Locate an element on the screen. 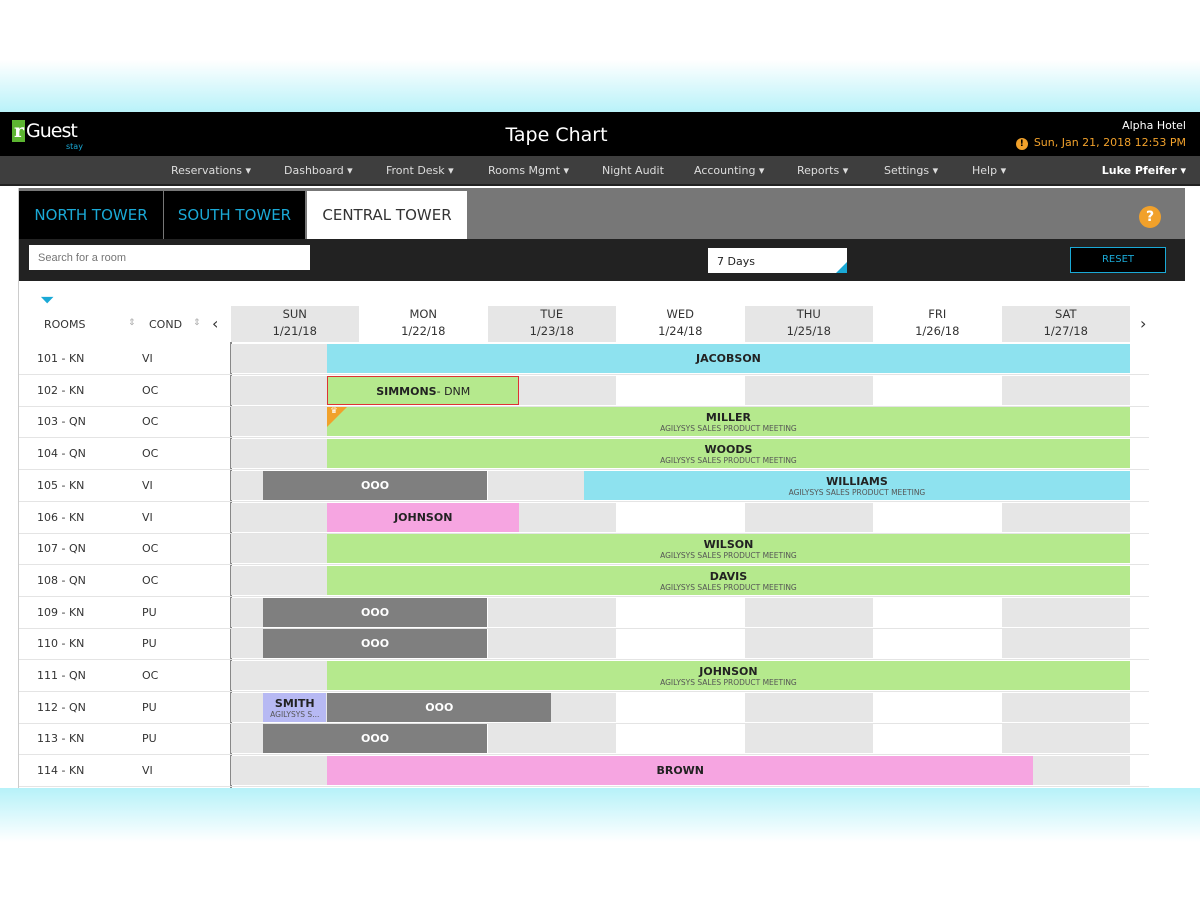  room-number: 113 - KN is located at coordinates (61, 739).